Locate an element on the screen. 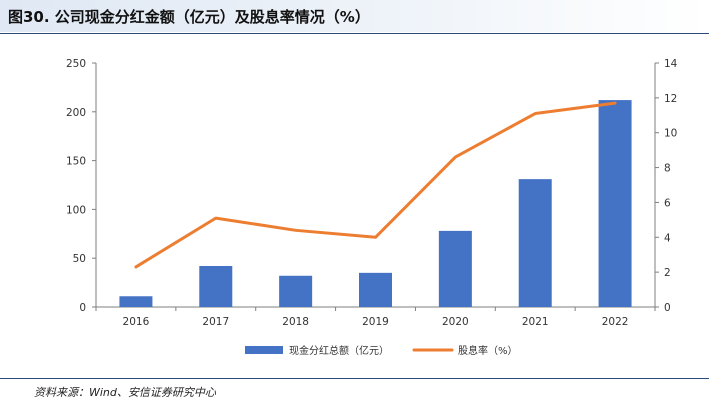 This screenshot has height=405, width=709. x-tick-label: 2021 is located at coordinates (535, 322).